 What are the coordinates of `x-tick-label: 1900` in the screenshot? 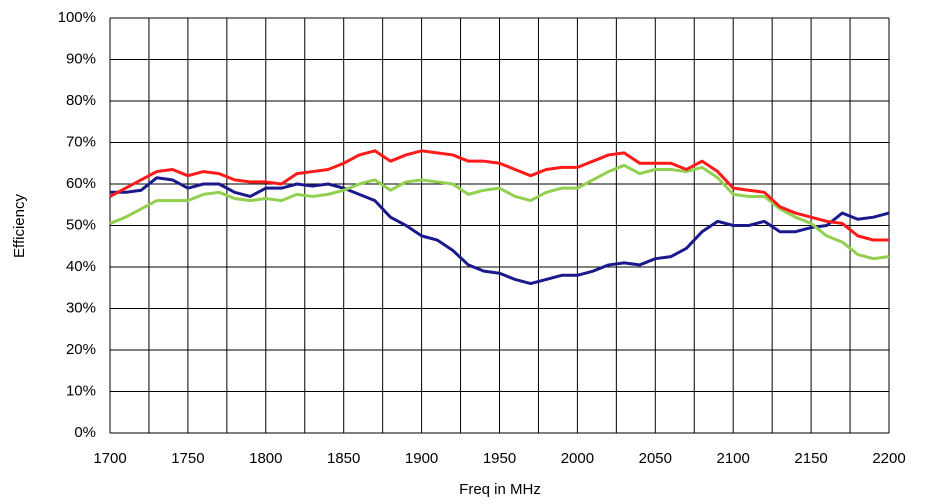 It's located at (421, 458).